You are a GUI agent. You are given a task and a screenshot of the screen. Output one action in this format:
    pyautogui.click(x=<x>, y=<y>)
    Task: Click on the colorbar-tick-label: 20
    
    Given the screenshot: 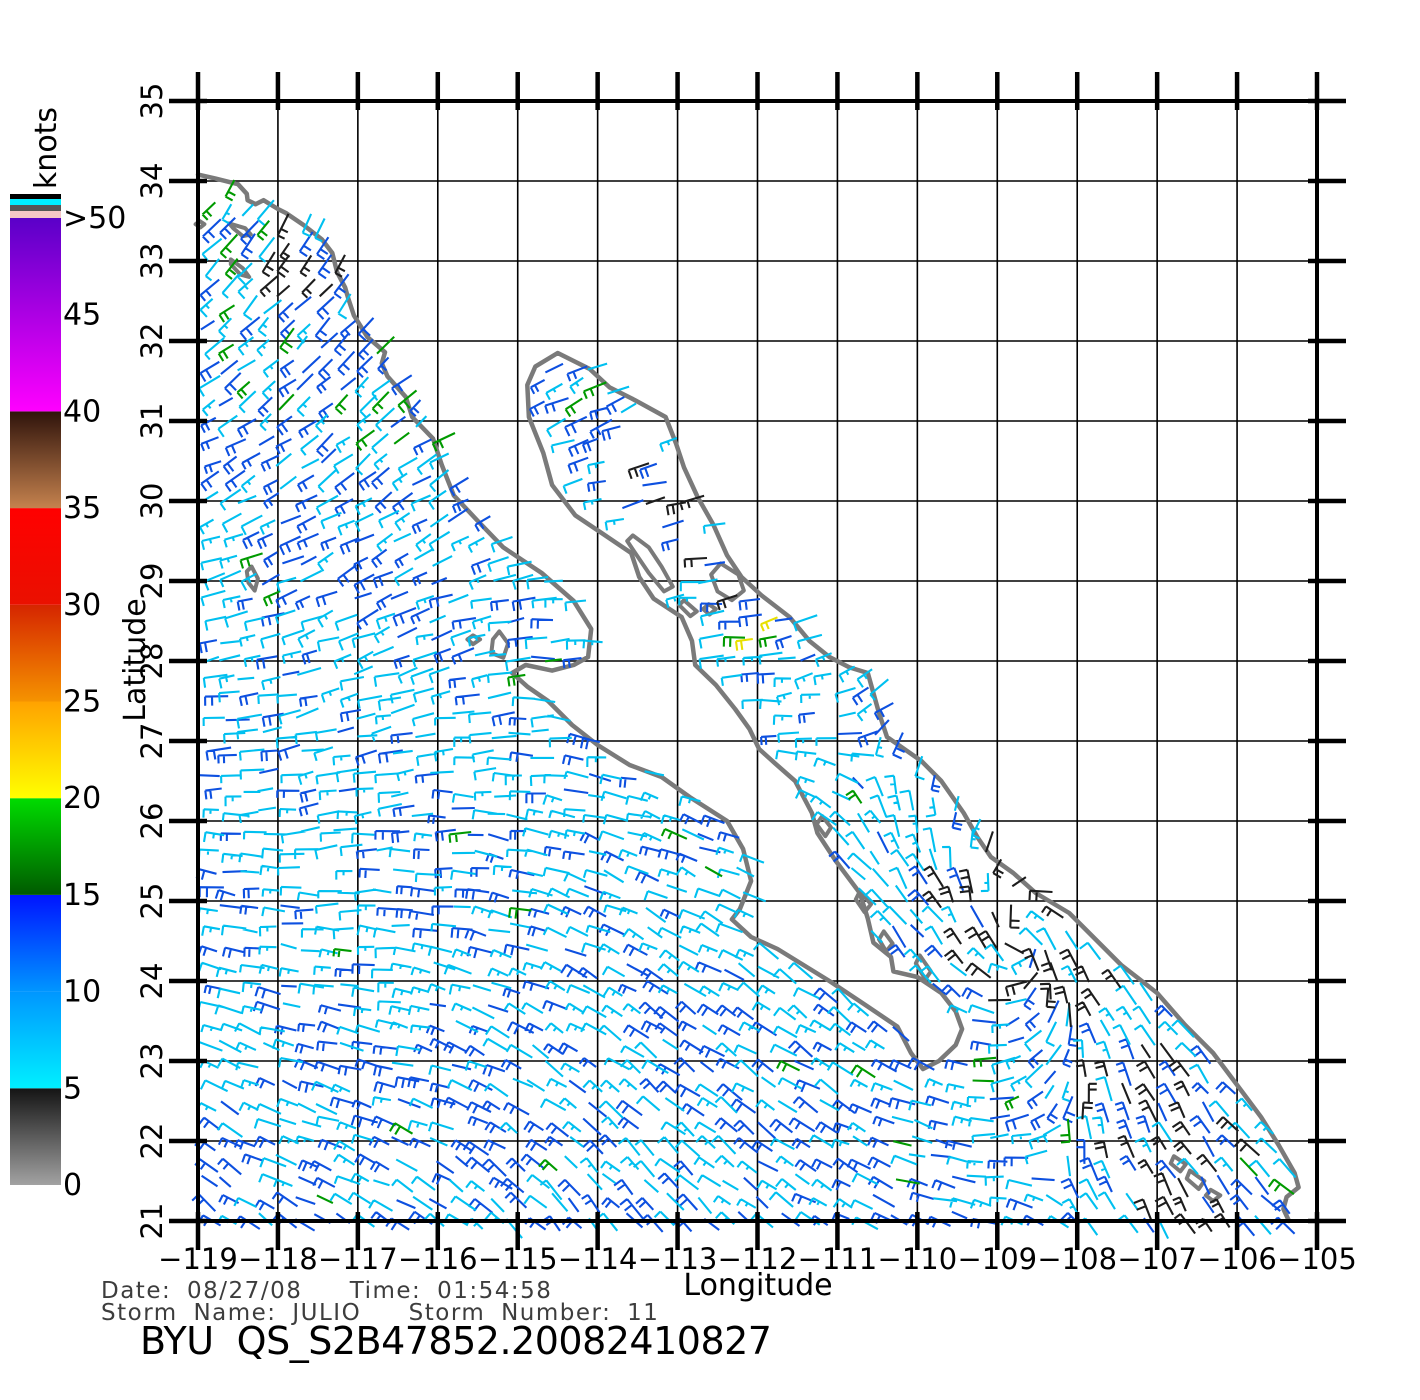 What is the action you would take?
    pyautogui.click(x=82, y=798)
    